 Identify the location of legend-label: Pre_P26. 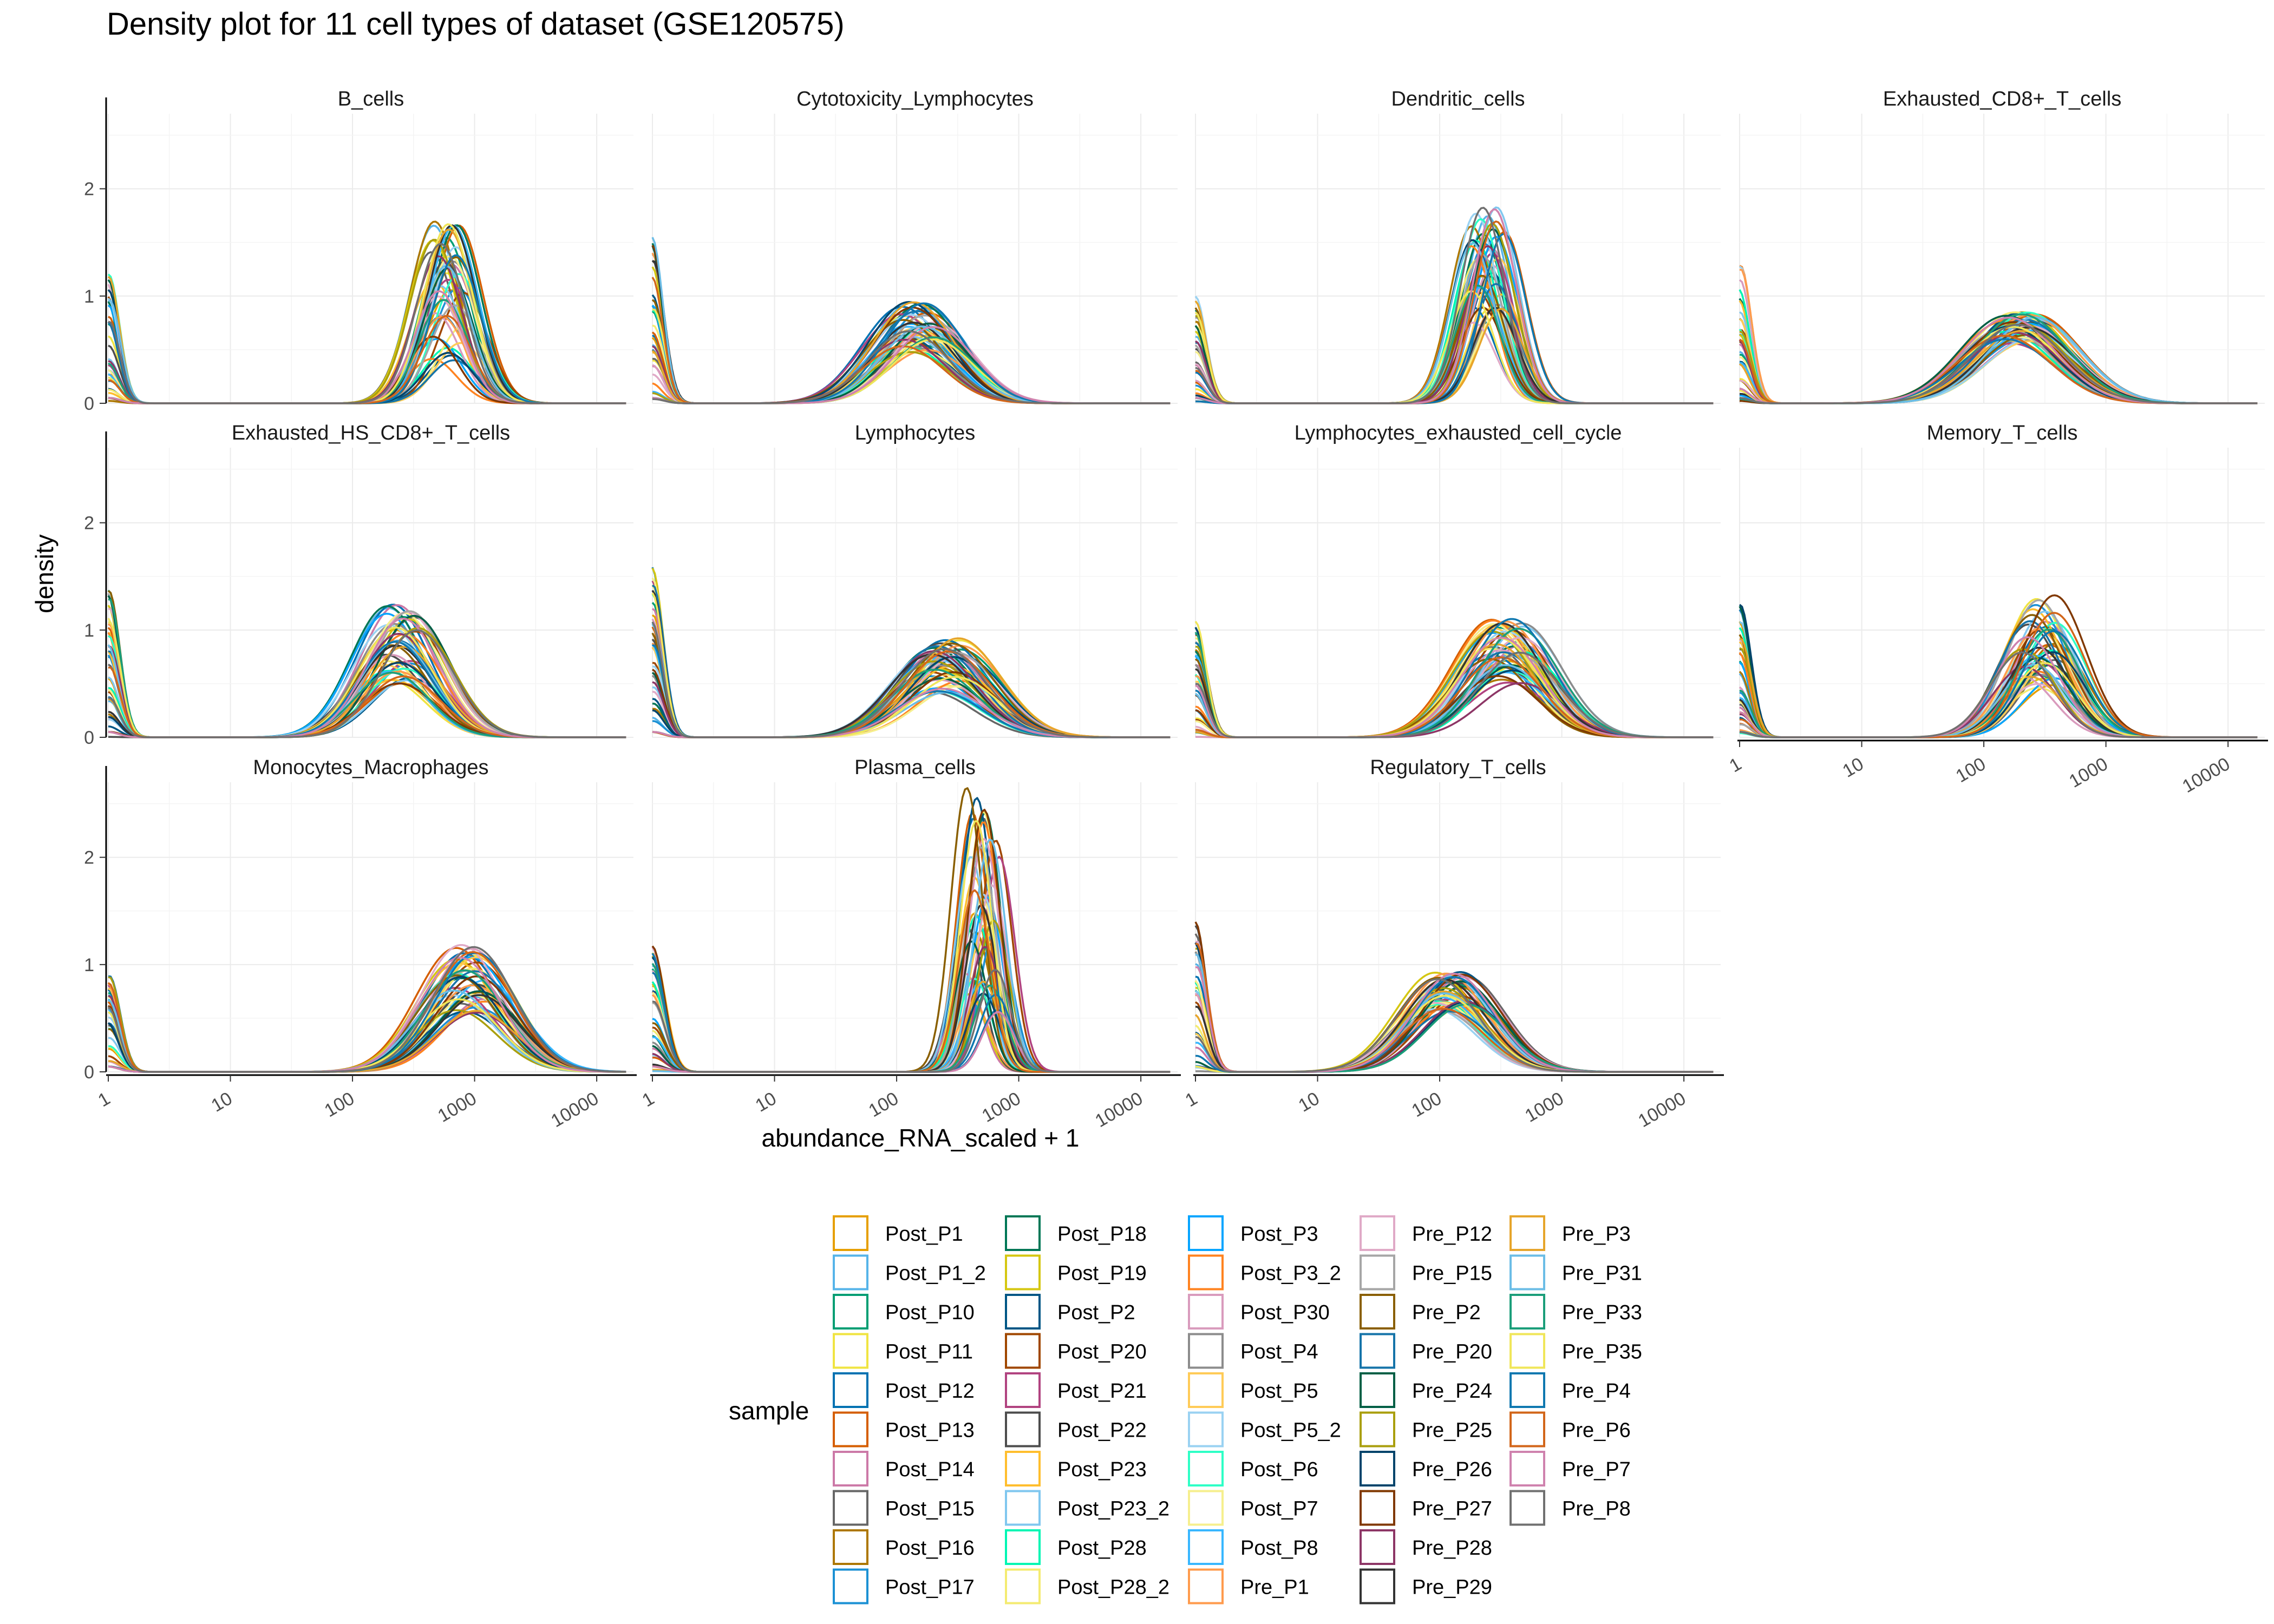
(1452, 1469).